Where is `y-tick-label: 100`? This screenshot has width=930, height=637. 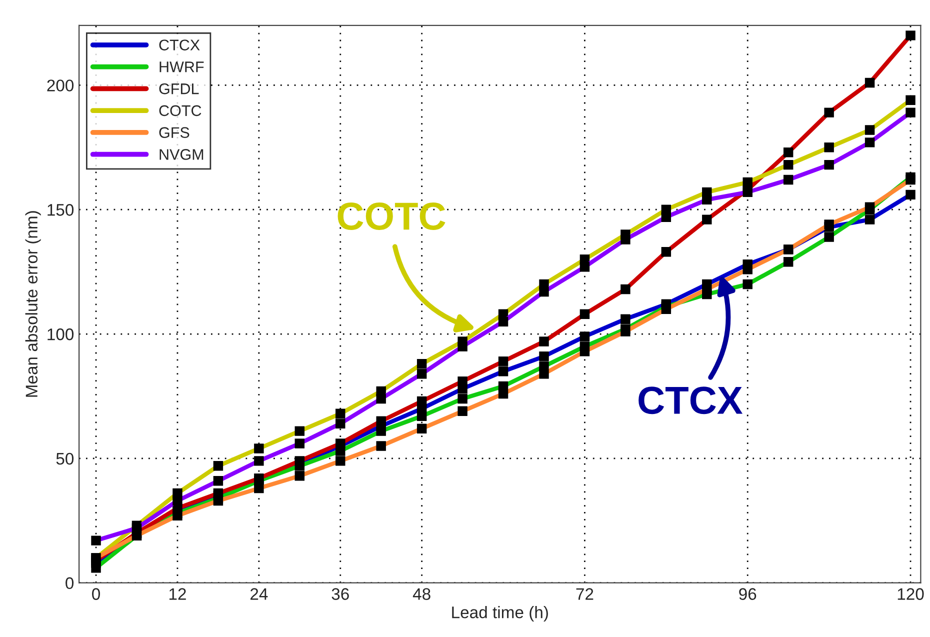 y-tick-label: 100 is located at coordinates (61, 334).